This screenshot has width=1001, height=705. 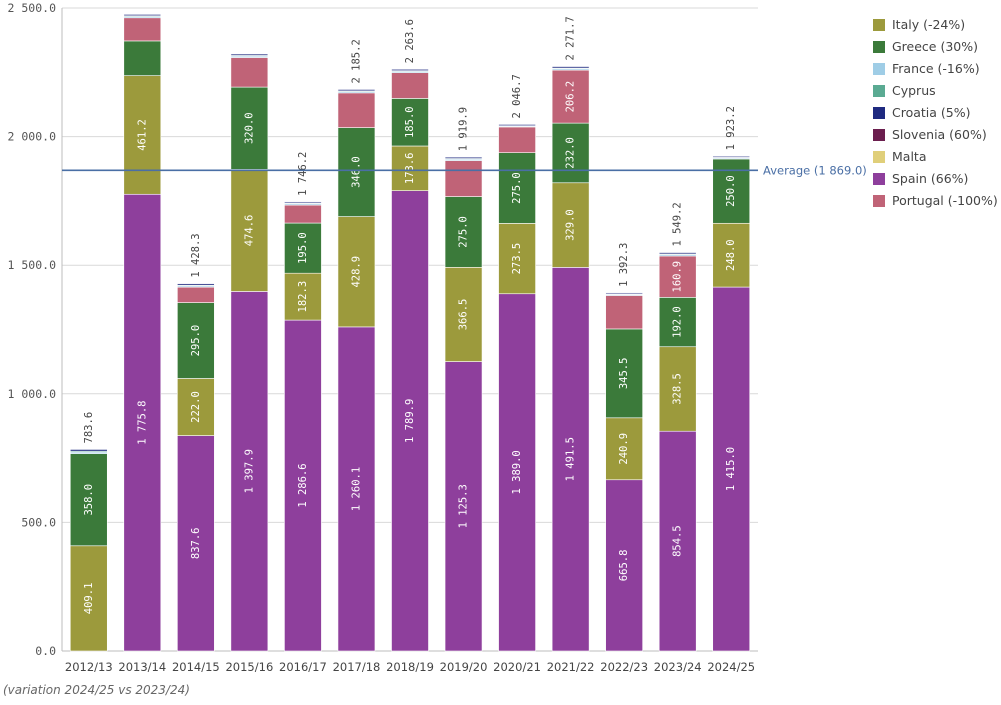 What do you see at coordinates (624, 374) in the screenshot?
I see `segment-value-label: 345.5` at bounding box center [624, 374].